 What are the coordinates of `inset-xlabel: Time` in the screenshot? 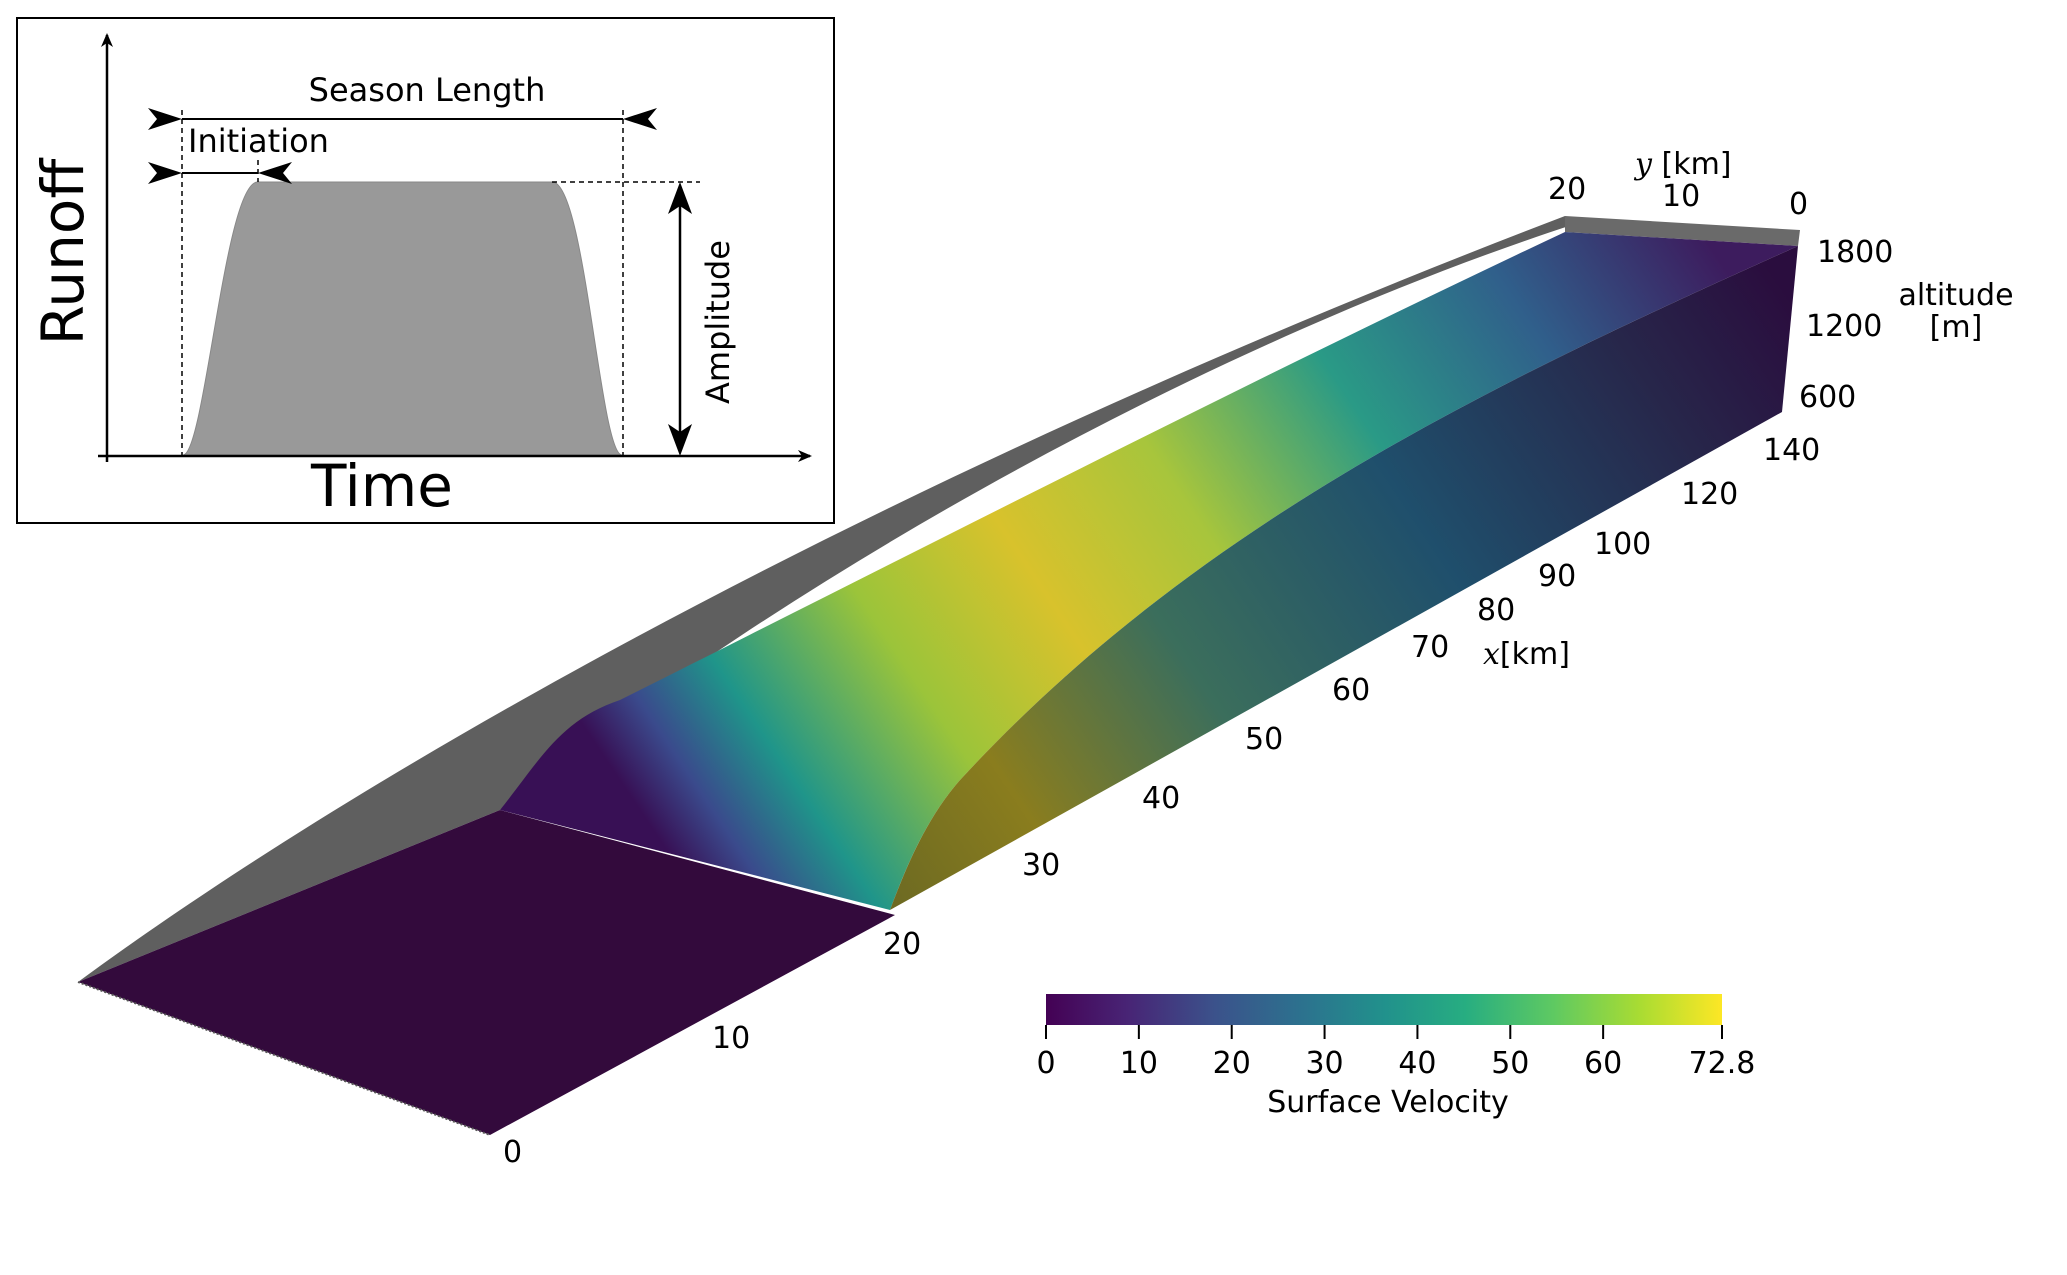 It's located at (381, 486).